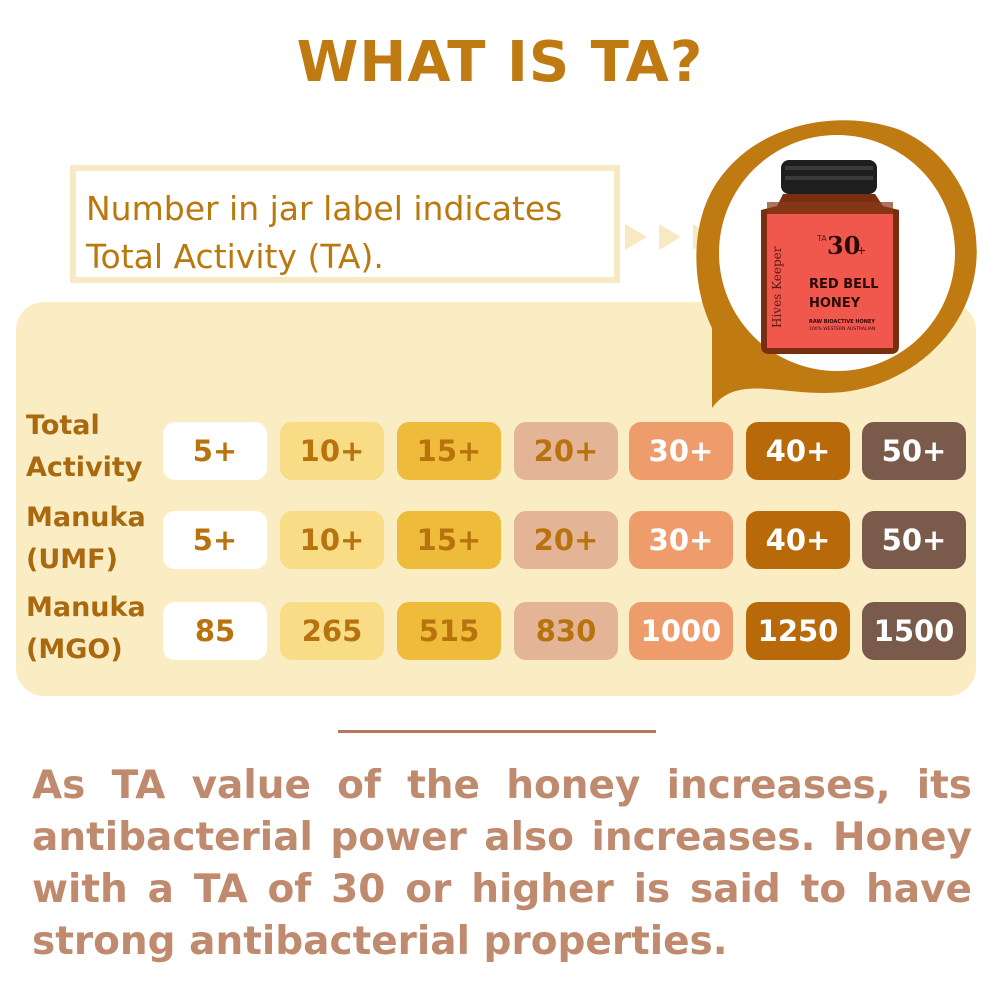 The height and width of the screenshot is (1000, 1000). I want to click on divider, so click(497, 731).